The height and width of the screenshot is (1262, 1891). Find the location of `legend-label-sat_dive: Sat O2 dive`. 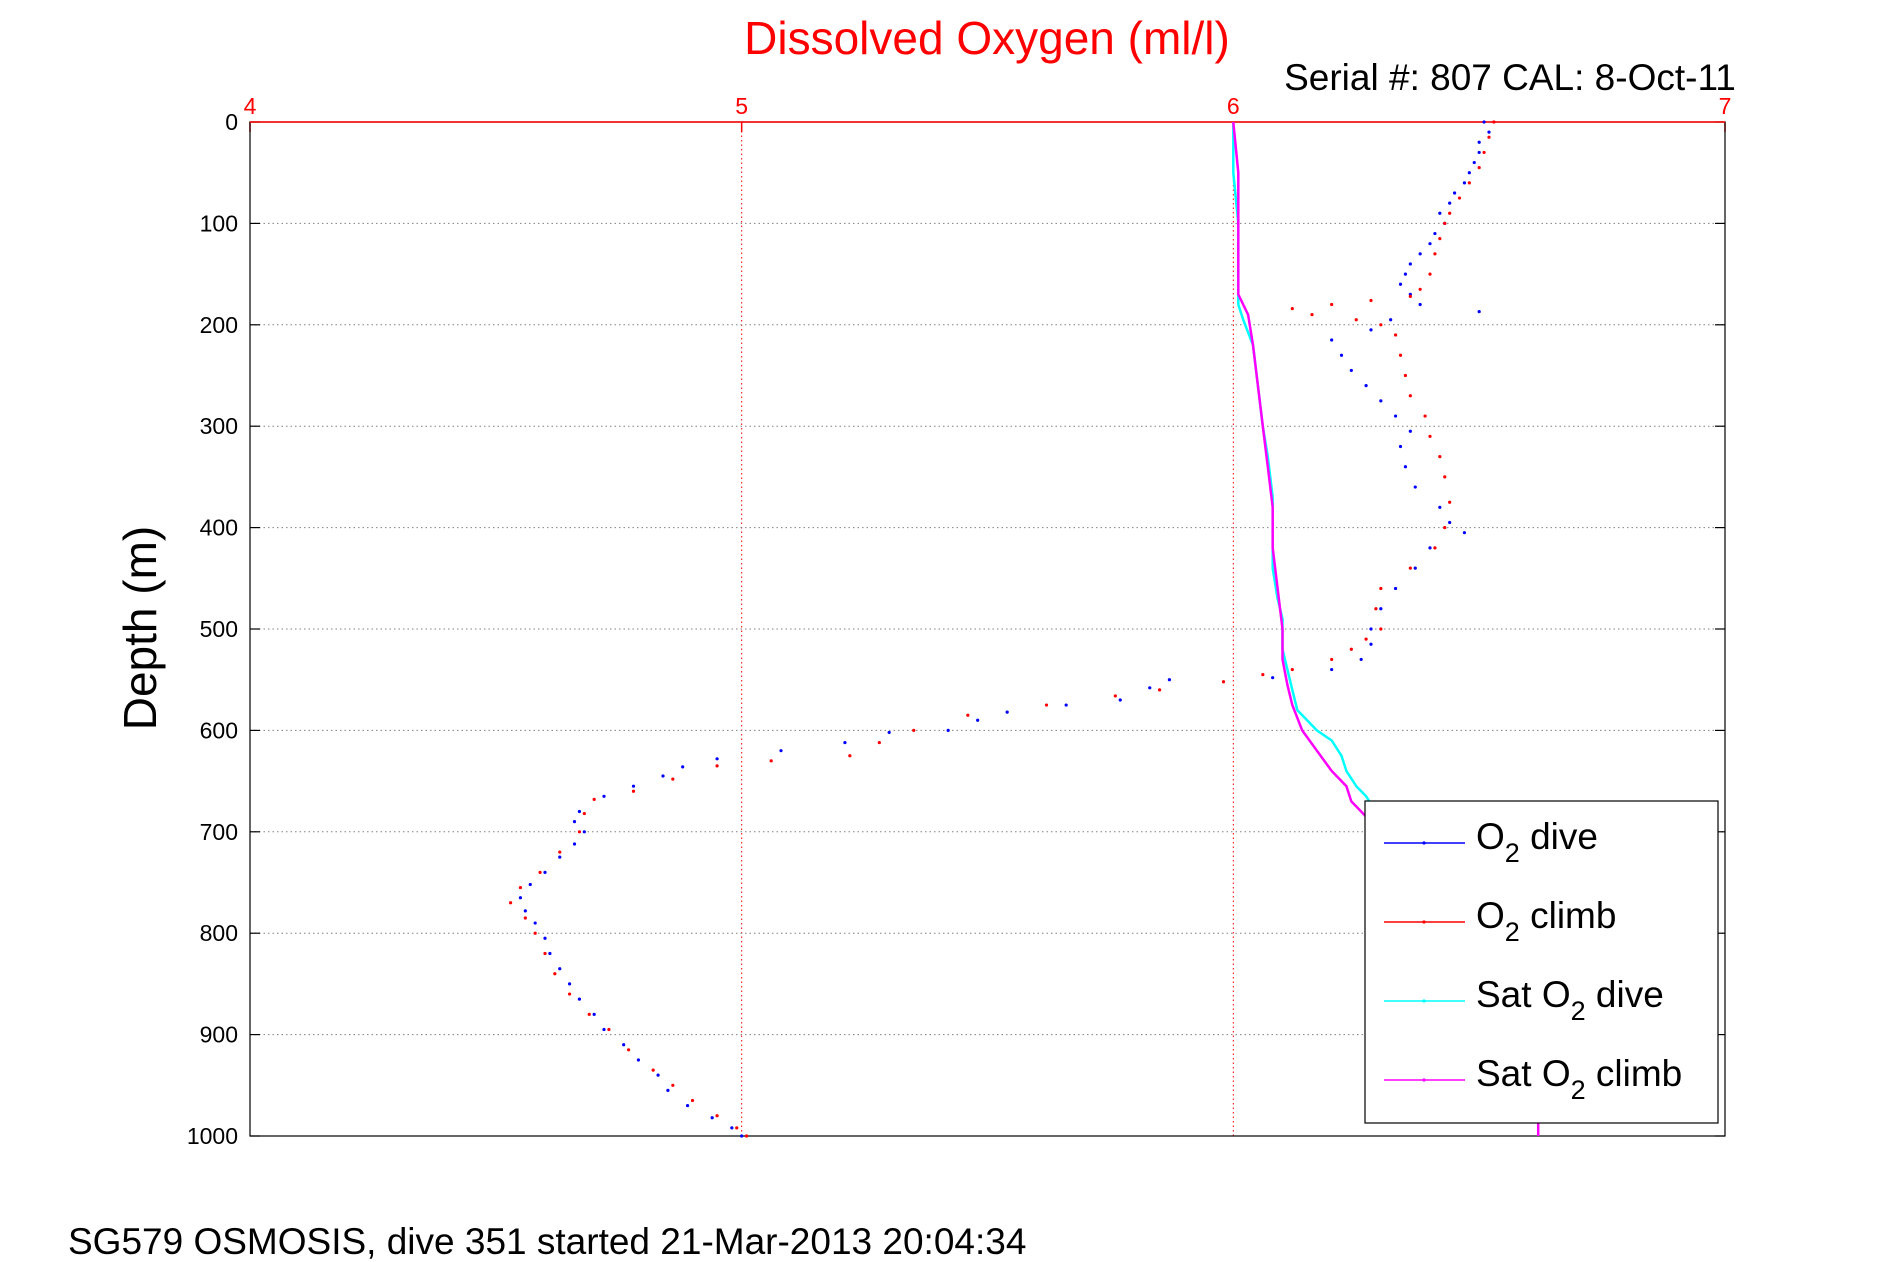

legend-label-sat_dive: Sat O2 dive is located at coordinates (1570, 1000).